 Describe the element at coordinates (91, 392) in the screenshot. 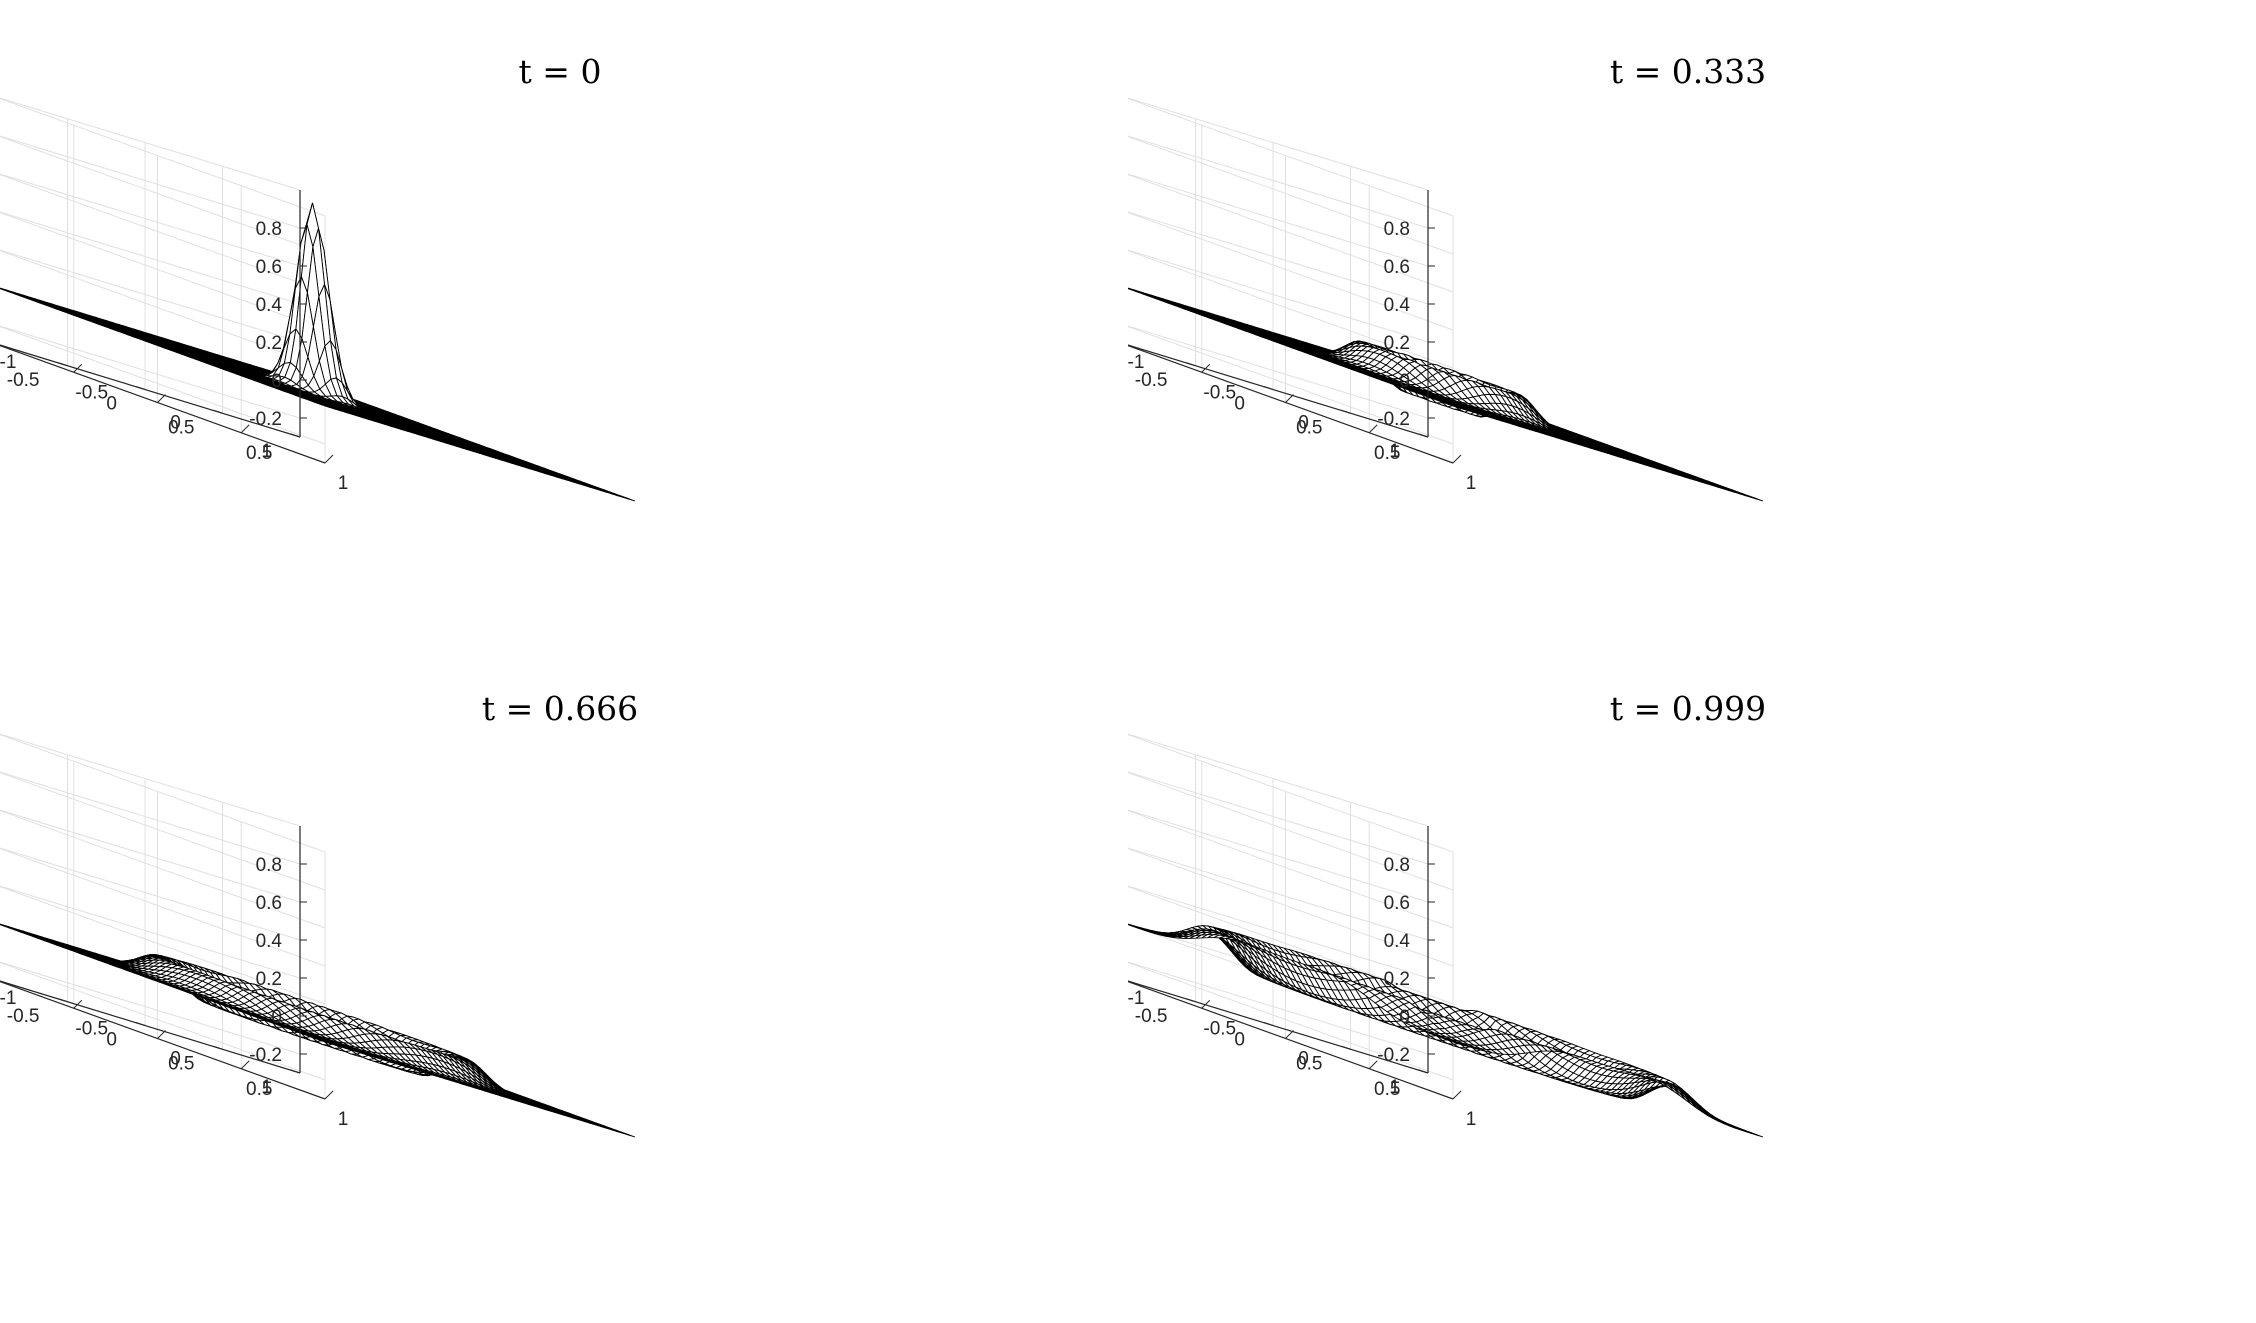

I see `x-tick-label: -0.5` at that location.